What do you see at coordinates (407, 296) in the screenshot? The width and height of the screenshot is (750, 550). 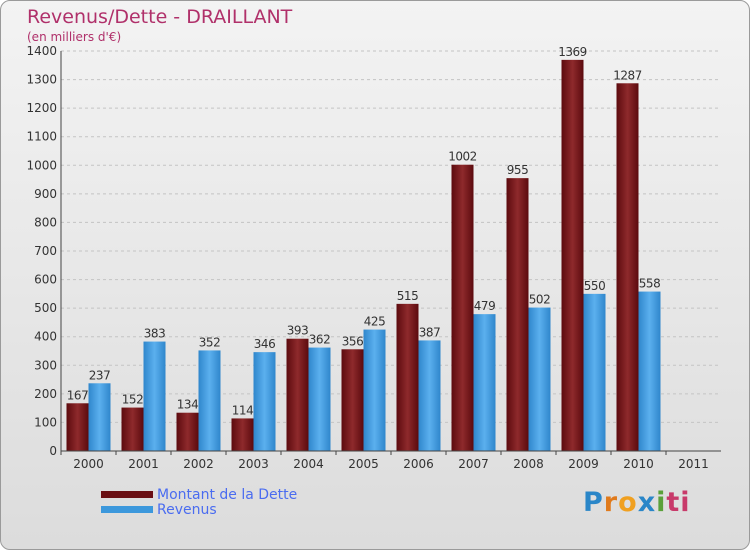 I see `data-label-debt: 515` at bounding box center [407, 296].